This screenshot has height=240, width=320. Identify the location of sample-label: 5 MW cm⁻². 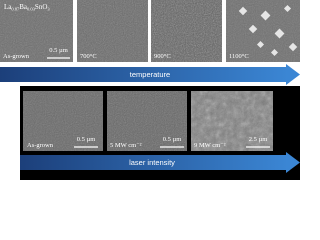
(126, 145).